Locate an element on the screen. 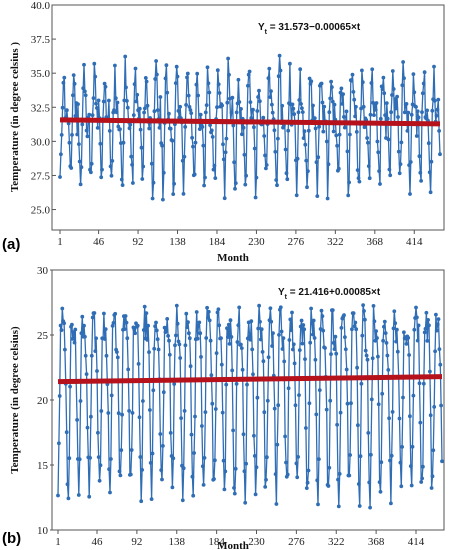  y-tick-label-b: 15 is located at coordinates (43, 466).